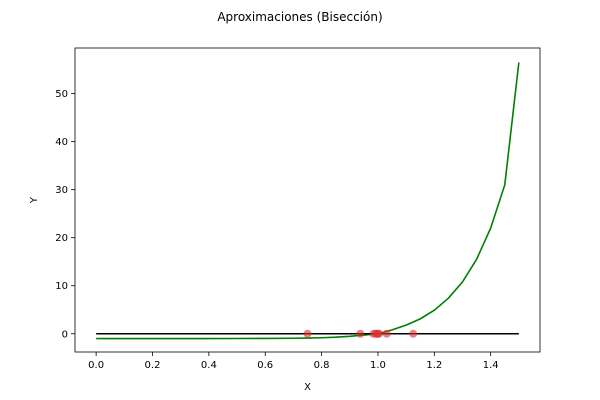  I want to click on x-tick-label: 1.0, so click(378, 365).